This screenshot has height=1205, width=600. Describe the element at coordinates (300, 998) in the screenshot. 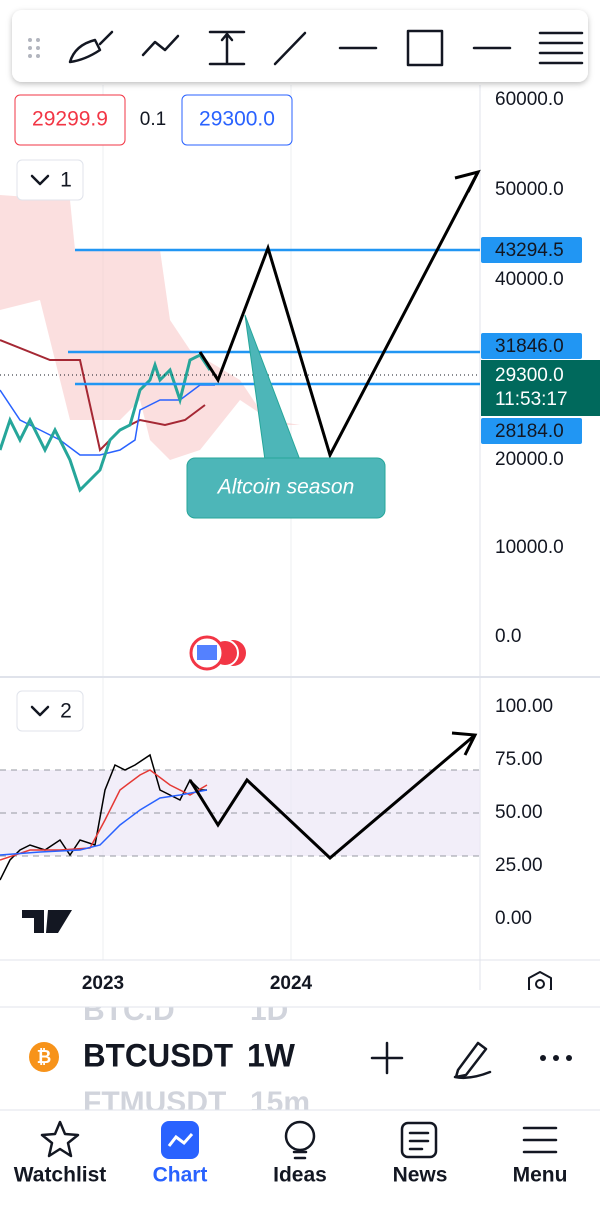

I see `mask` at that location.